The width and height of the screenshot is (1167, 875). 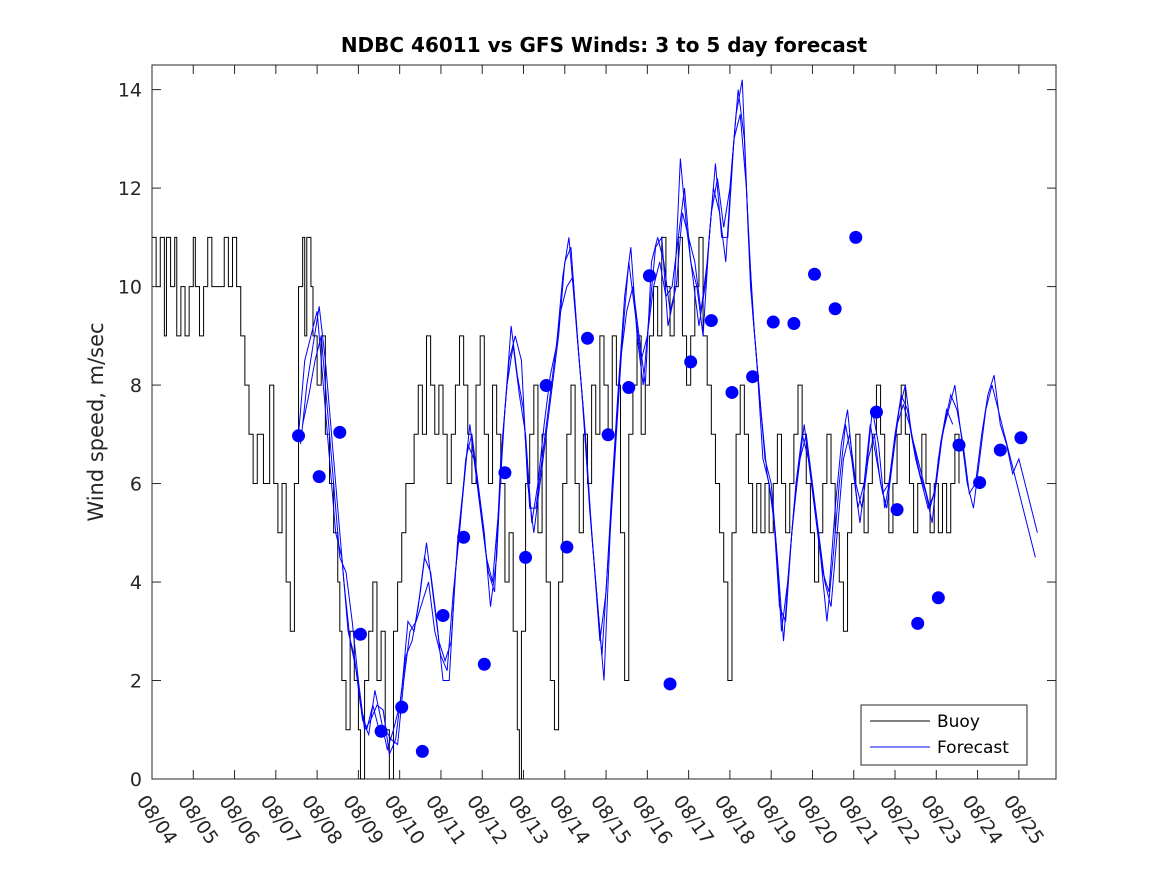 I want to click on legend-label-forecast: Forecast, so click(x=973, y=748).